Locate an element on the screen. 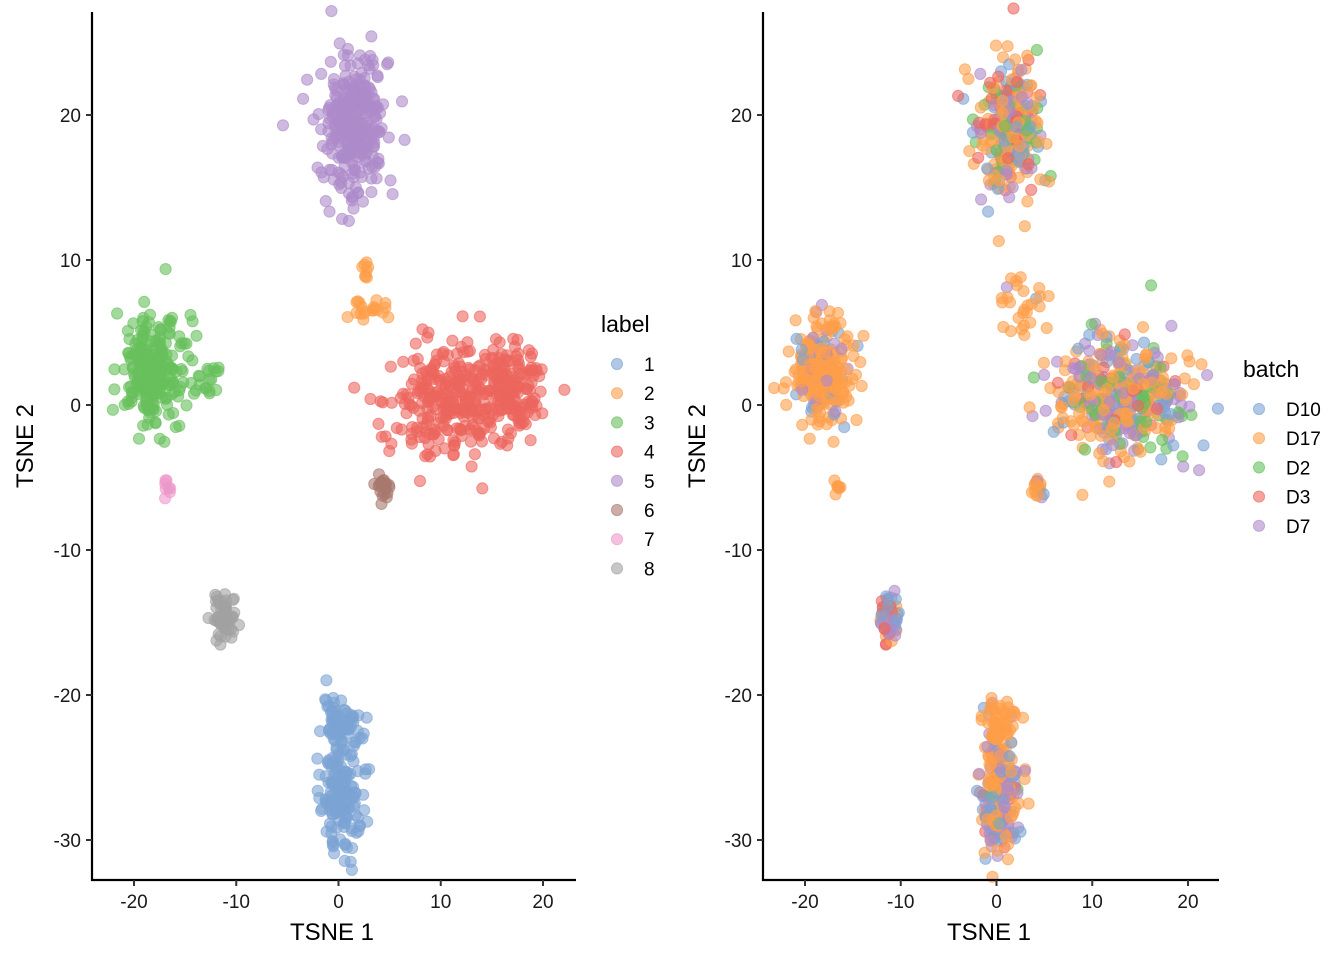 The height and width of the screenshot is (960, 1344). legend-item-D3: D3 is located at coordinates (1281, 498).